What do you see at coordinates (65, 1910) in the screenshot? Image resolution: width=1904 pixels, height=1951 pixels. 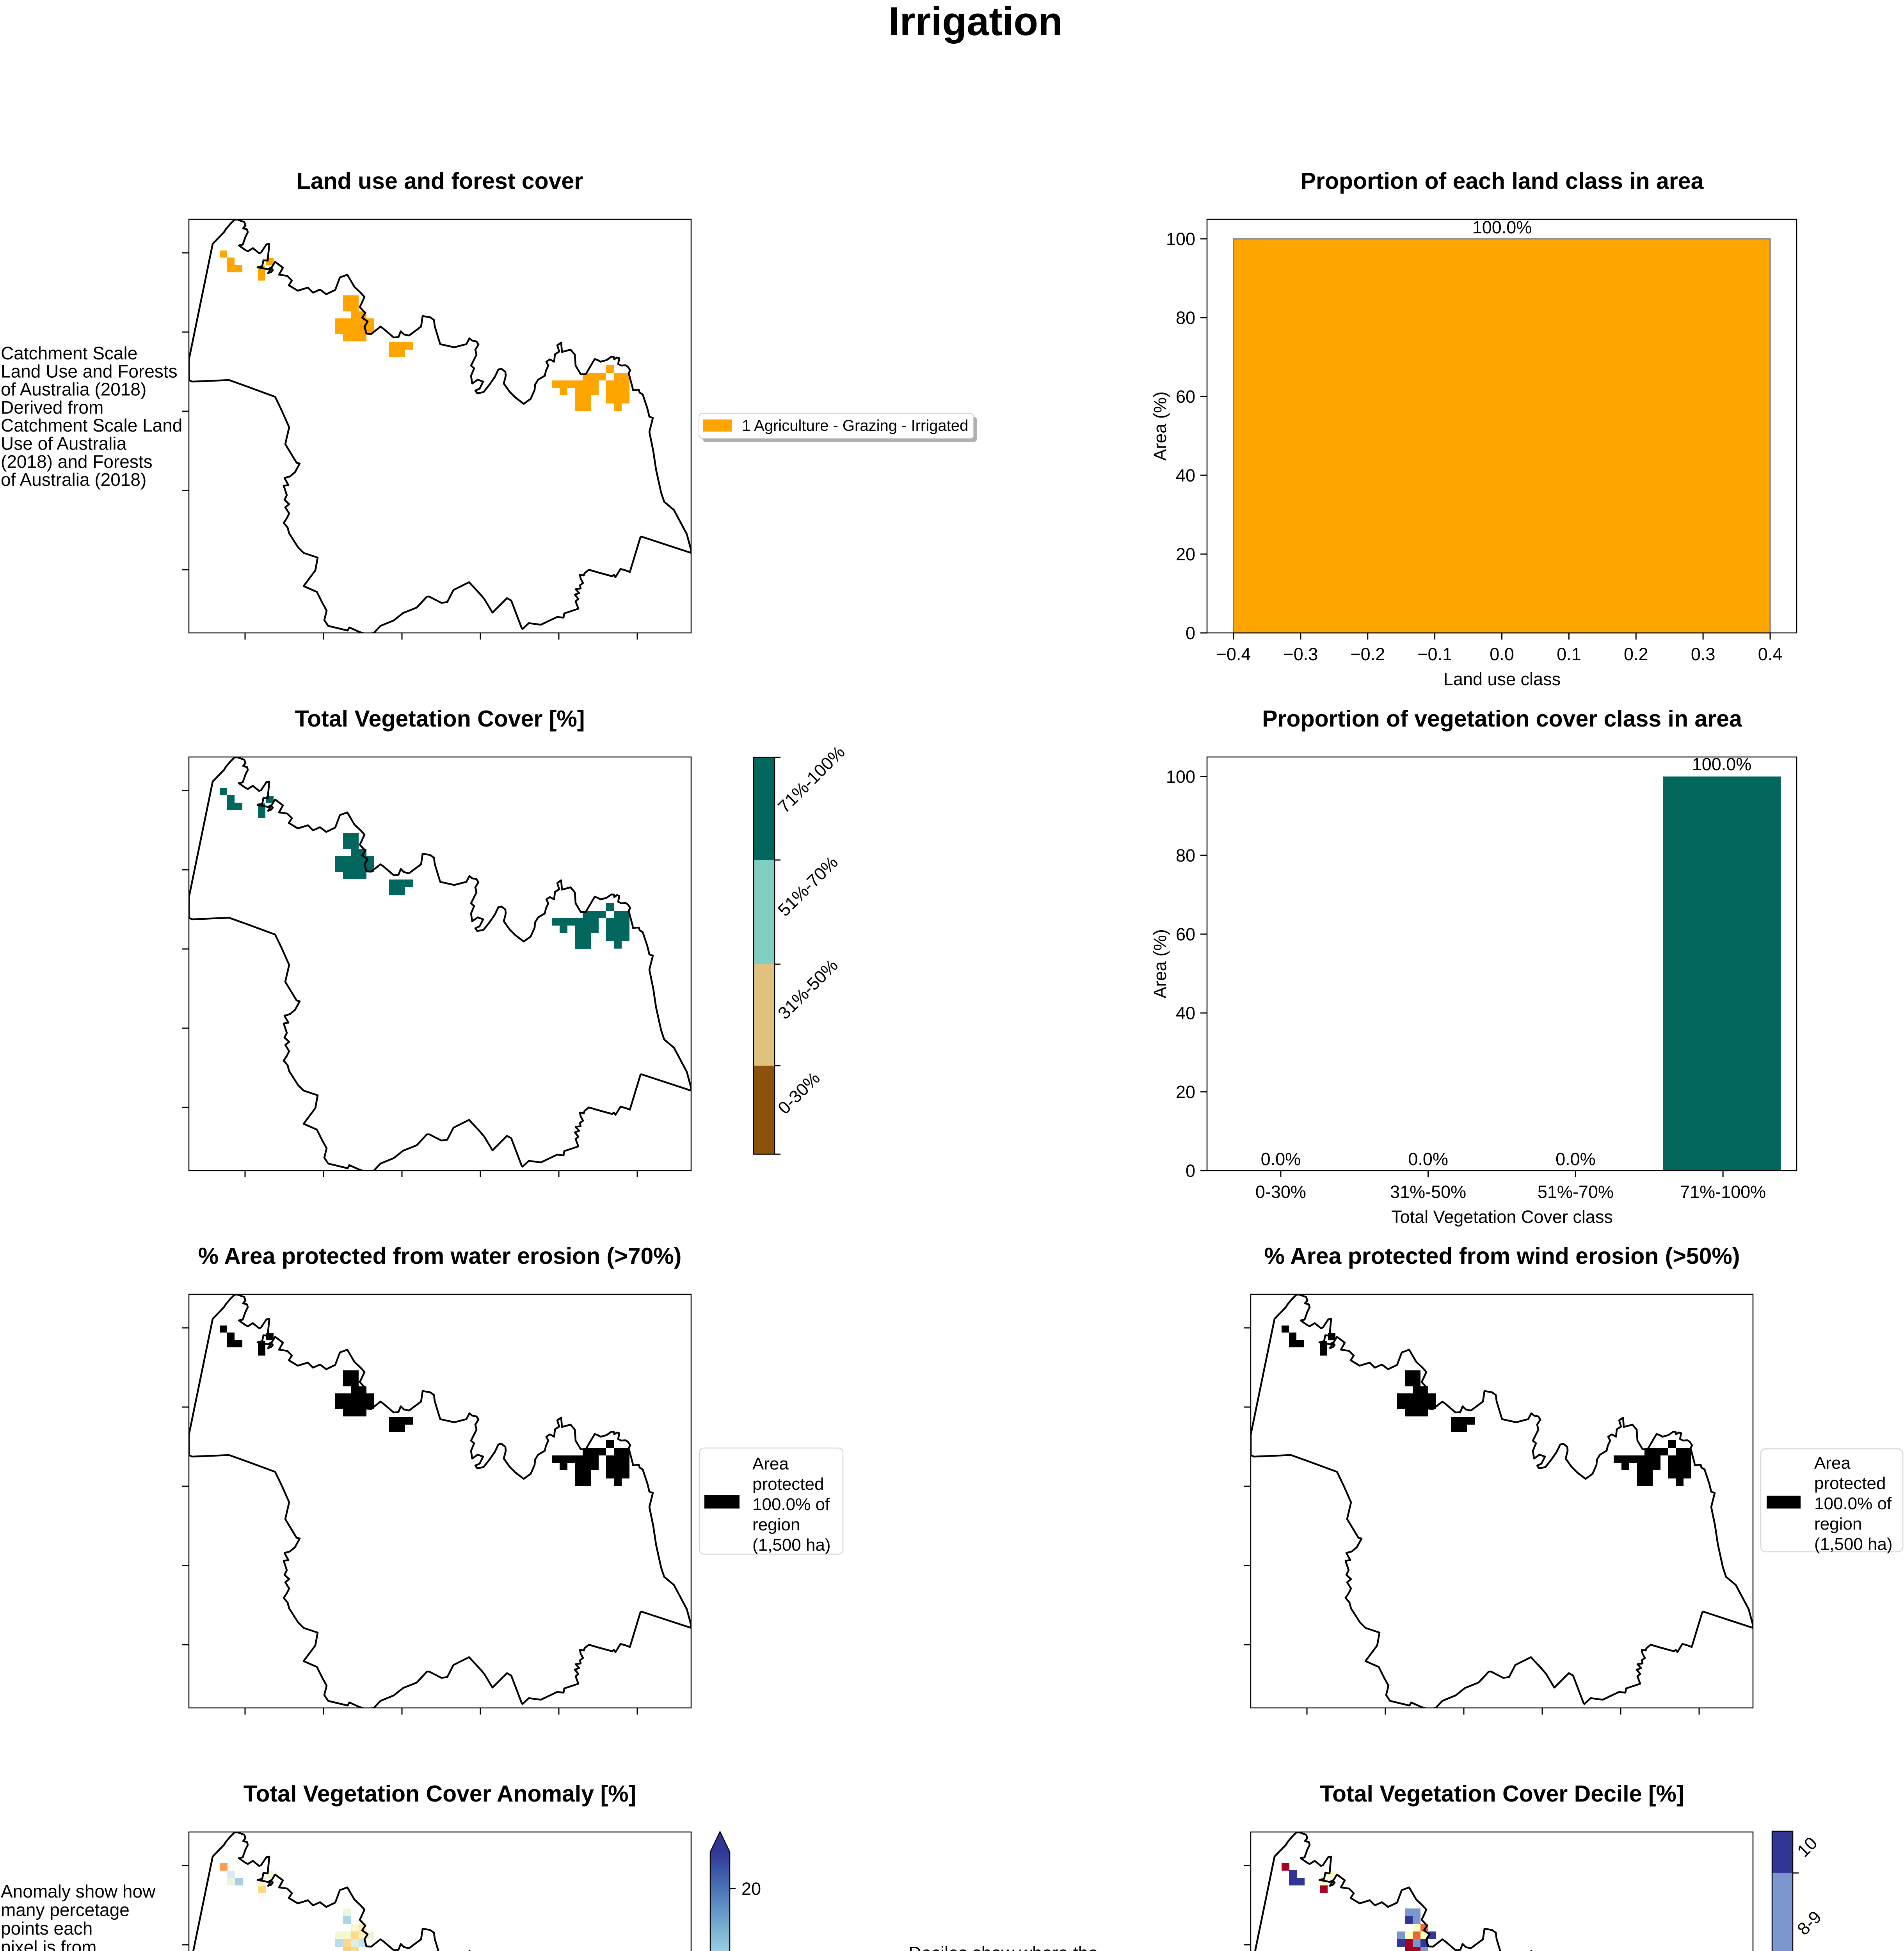 I see `svg-text: many percetage` at bounding box center [65, 1910].